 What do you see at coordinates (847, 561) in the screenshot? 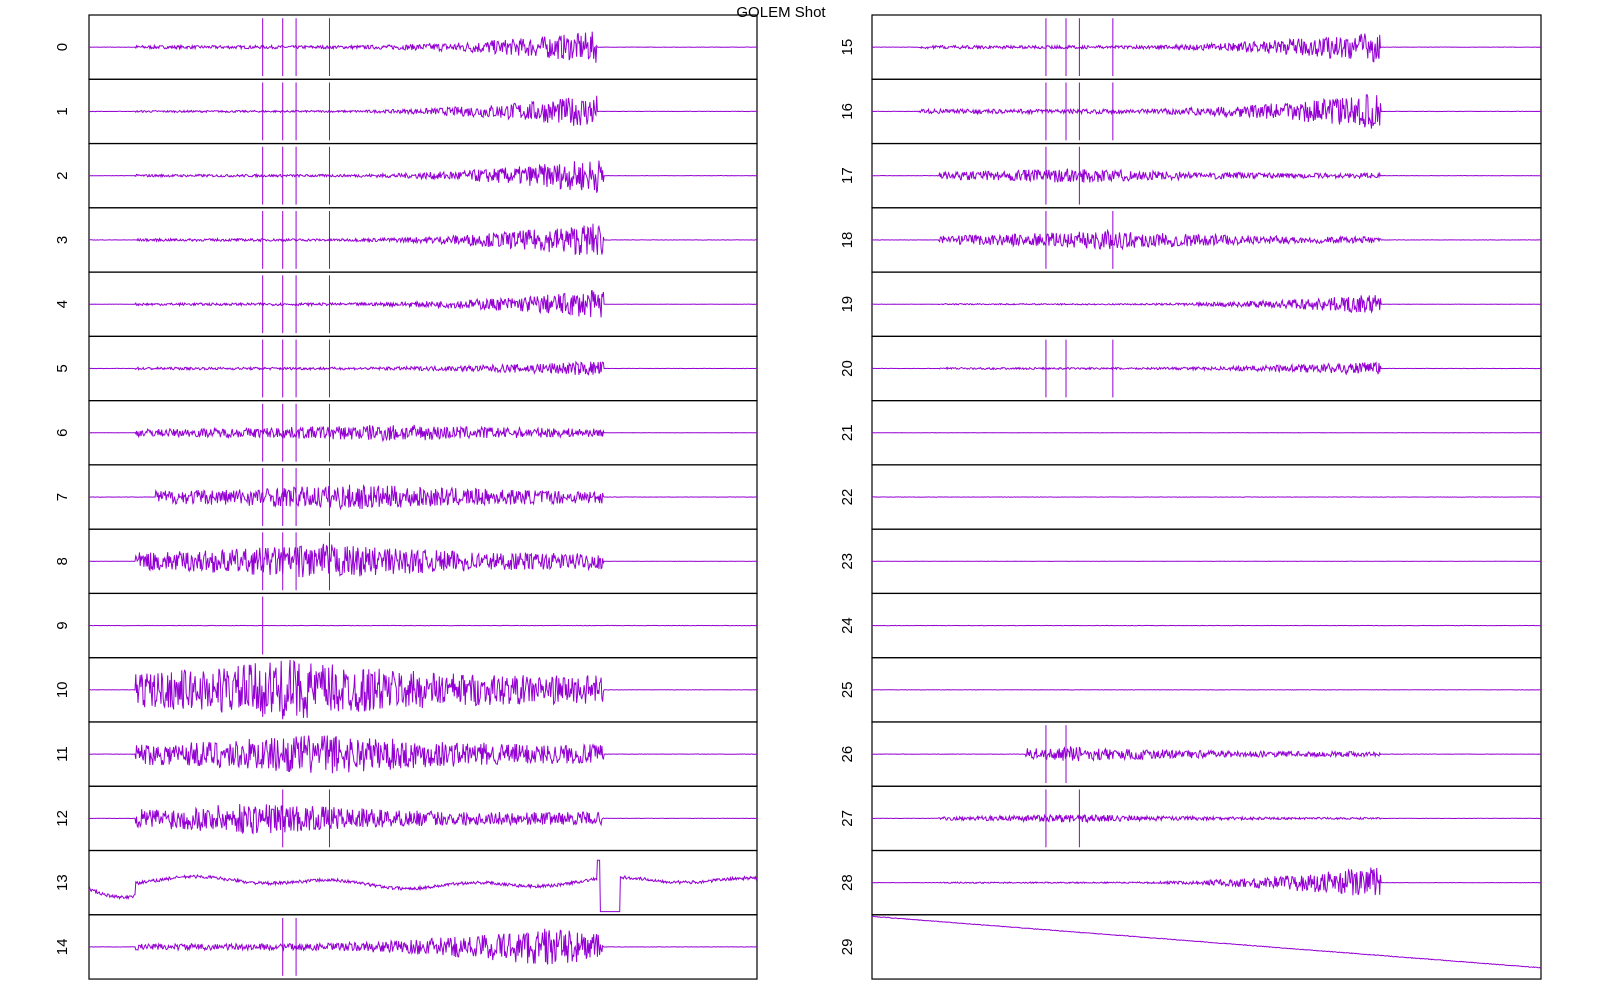
I see `panel-label: 23` at bounding box center [847, 561].